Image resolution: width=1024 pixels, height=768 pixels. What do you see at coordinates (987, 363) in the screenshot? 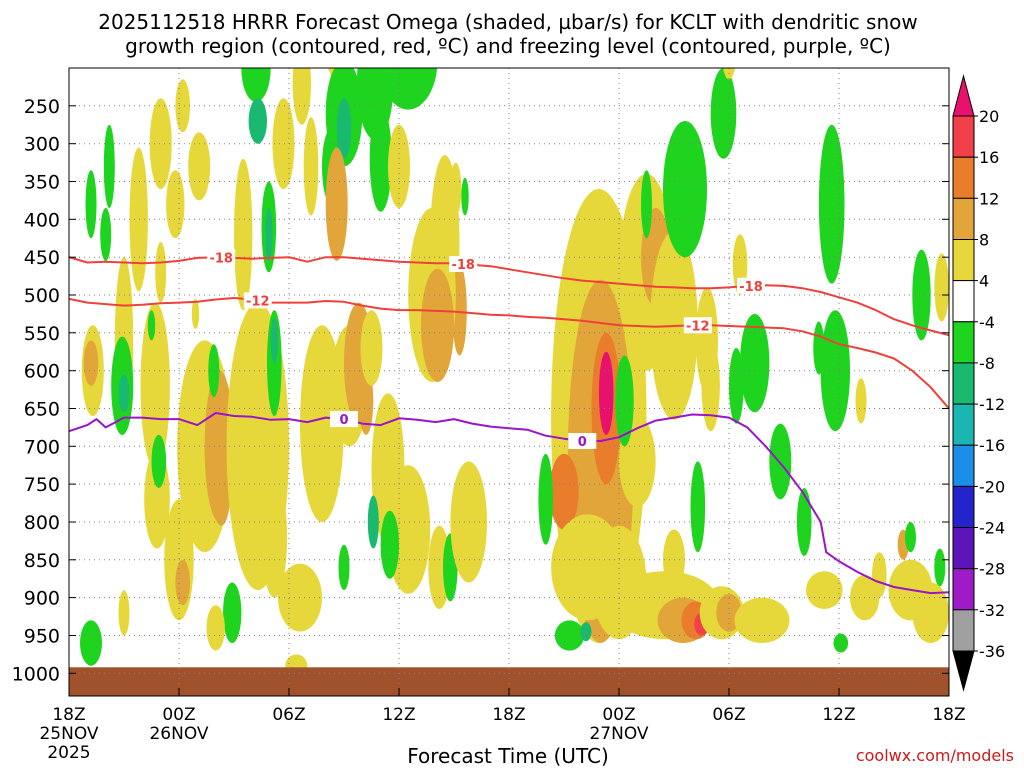
I see `colorbar-label-6: -8` at bounding box center [987, 363].